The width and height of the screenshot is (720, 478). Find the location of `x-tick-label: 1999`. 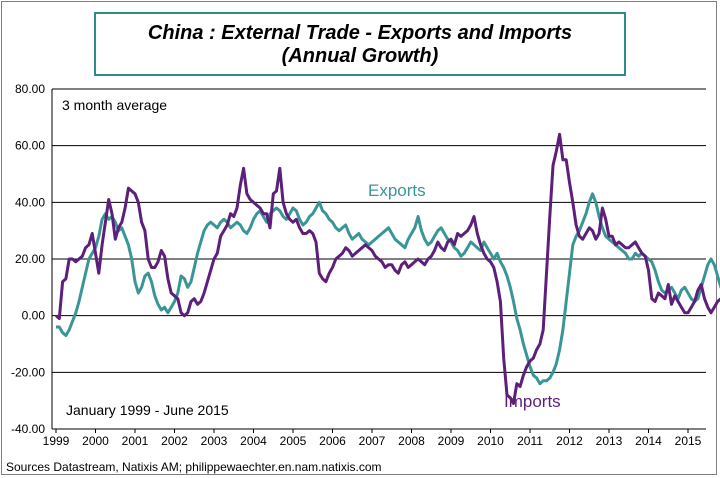

x-tick-label: 1999 is located at coordinates (56, 441).